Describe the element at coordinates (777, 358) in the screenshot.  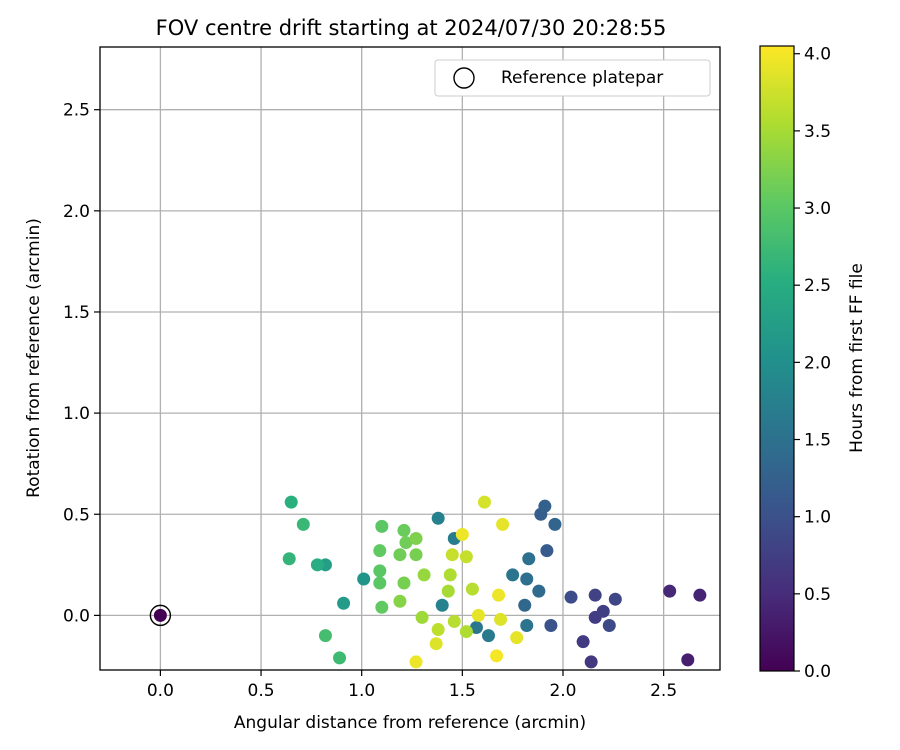
I see `colorbar-gradient` at that location.